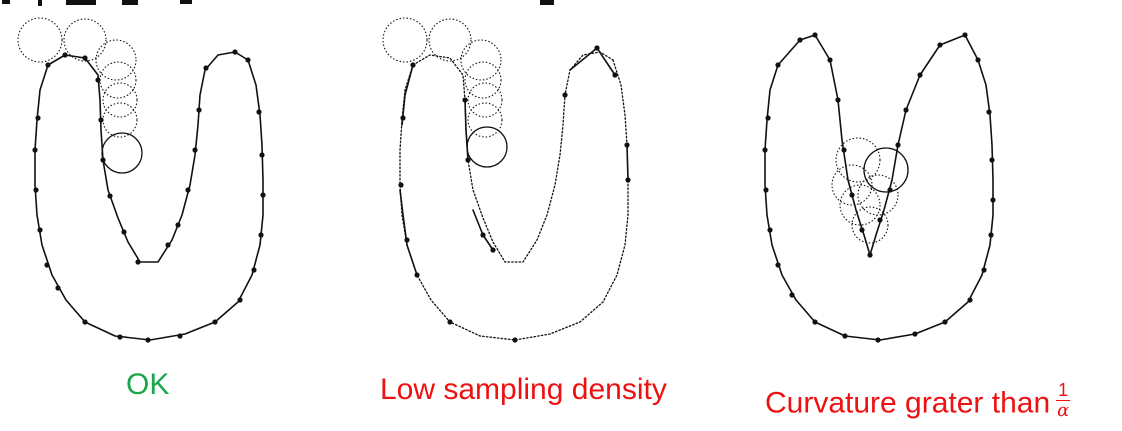  I want to click on caption-curvature-text: Curvature grater than, so click(908, 403).